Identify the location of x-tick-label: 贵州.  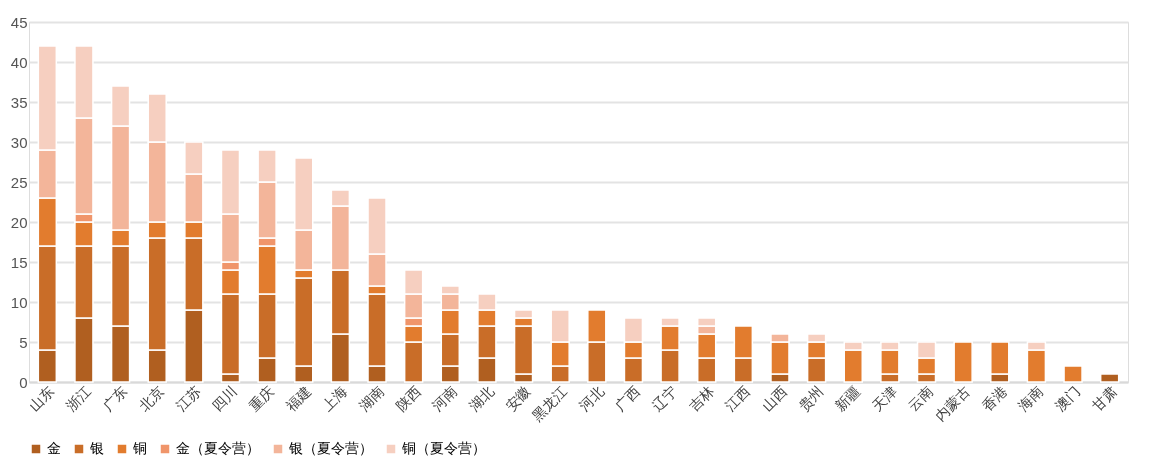
(811, 399).